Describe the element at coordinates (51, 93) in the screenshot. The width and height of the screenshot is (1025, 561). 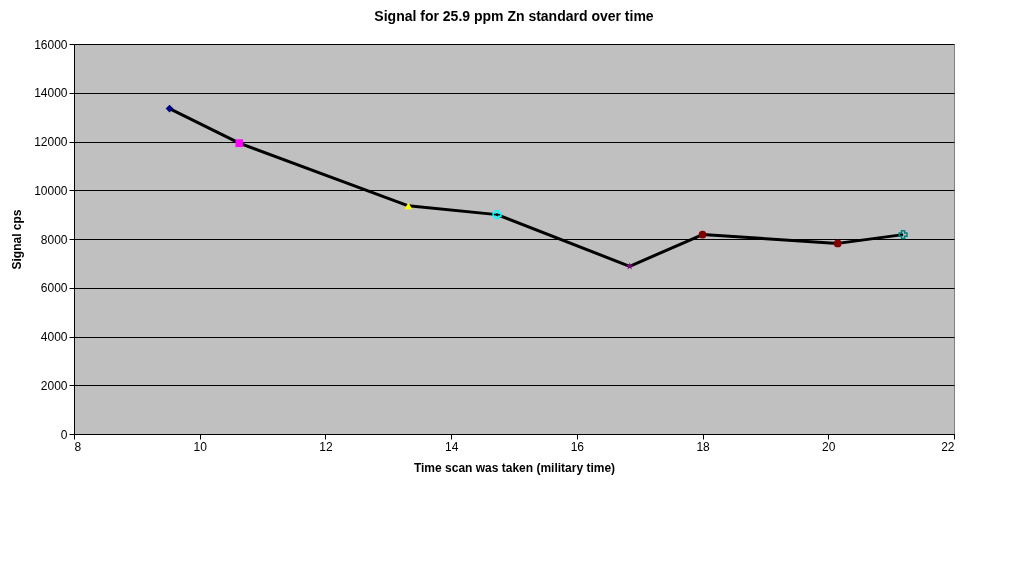
I see `y-tick-label: 14000` at that location.